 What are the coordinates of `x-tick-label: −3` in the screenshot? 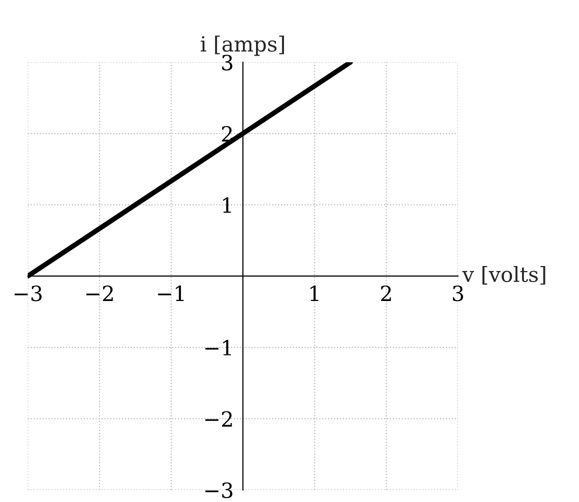 It's located at (28, 293).